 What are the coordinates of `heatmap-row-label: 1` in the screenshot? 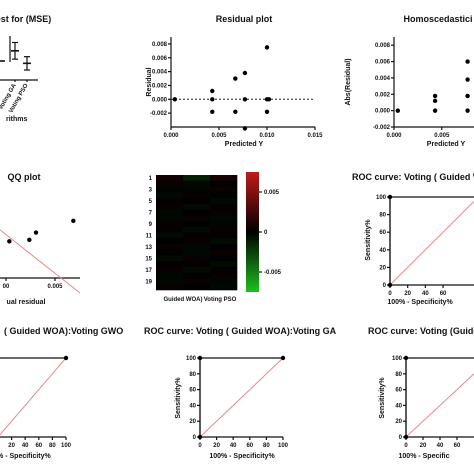 It's located at (151, 179).